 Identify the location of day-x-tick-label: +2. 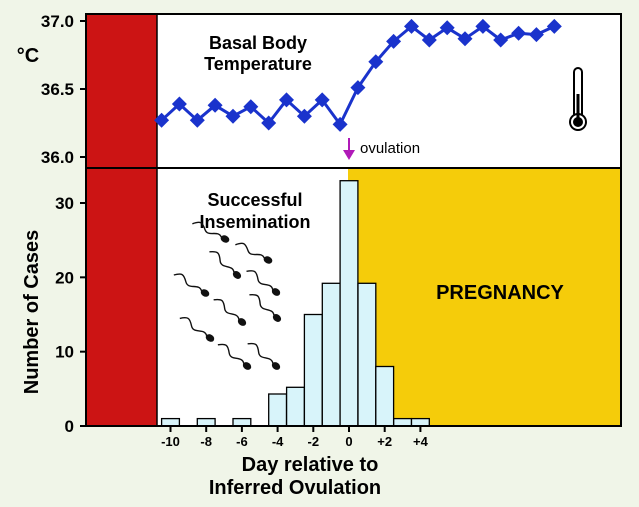
(384, 441).